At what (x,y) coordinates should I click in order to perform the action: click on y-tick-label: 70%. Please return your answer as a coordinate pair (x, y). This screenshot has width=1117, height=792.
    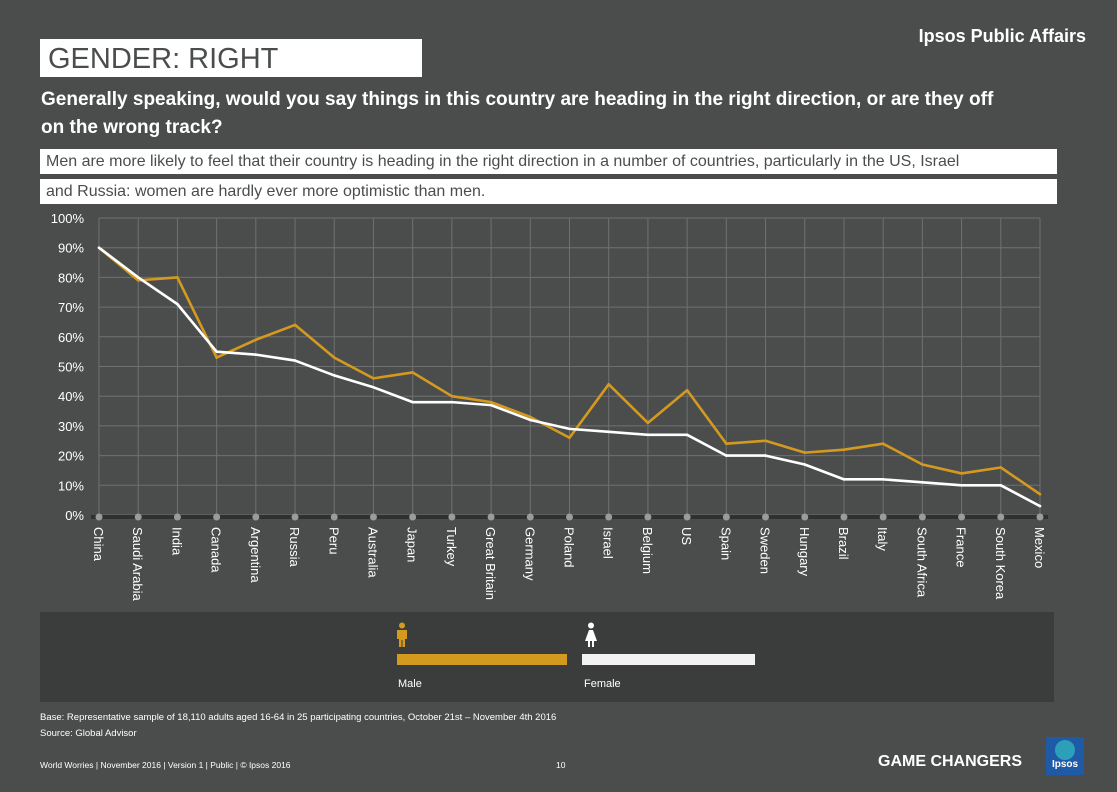
    Looking at the image, I should click on (71, 307).